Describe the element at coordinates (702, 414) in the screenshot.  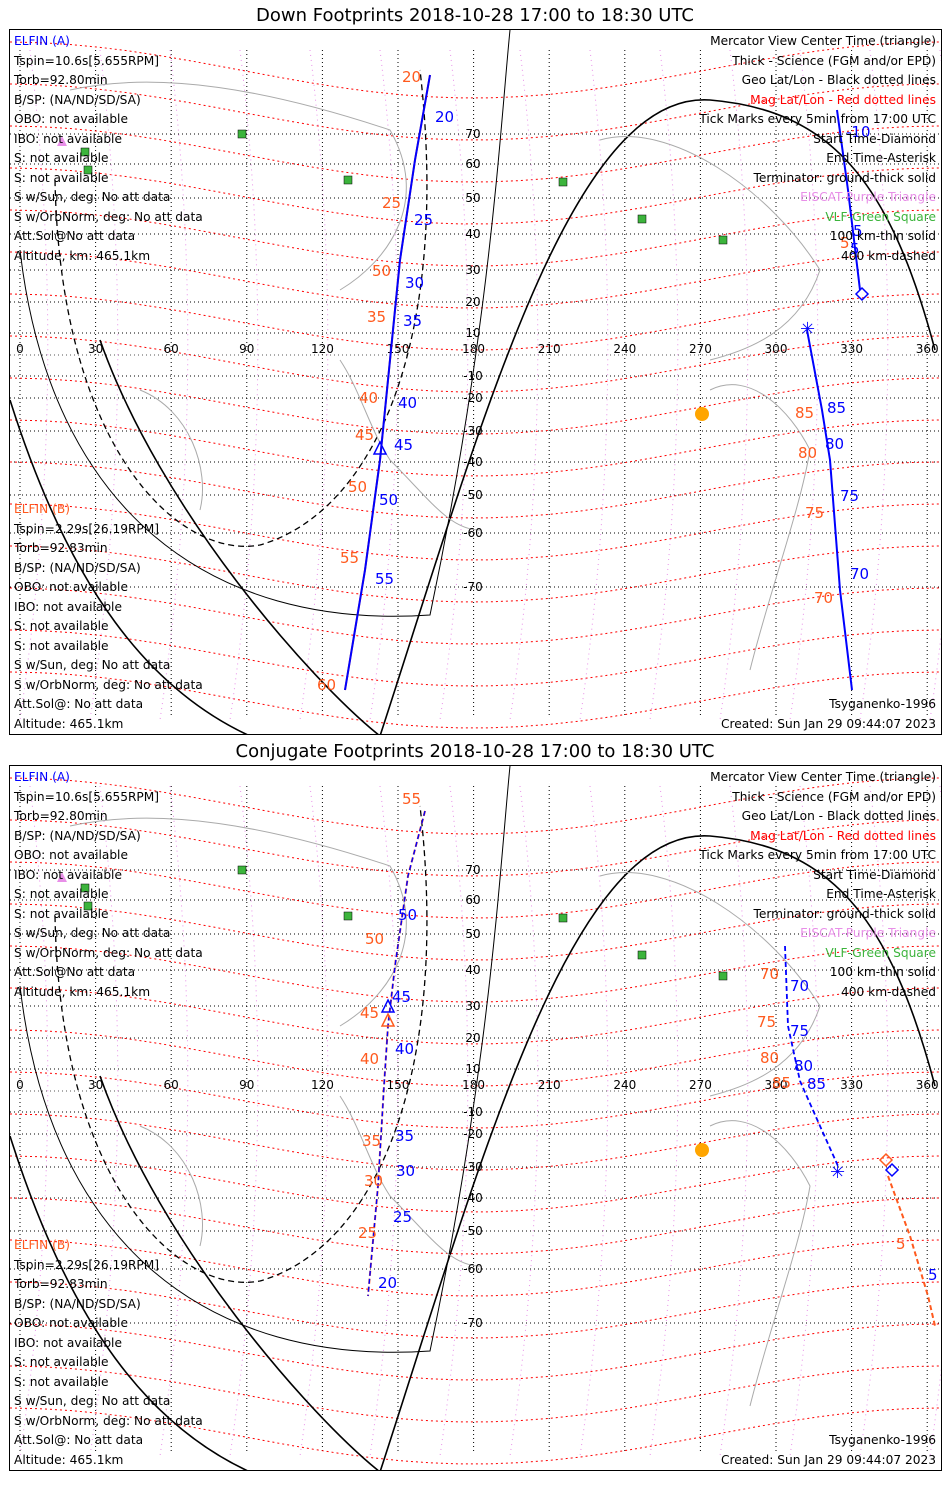
I see `sun-icon` at that location.